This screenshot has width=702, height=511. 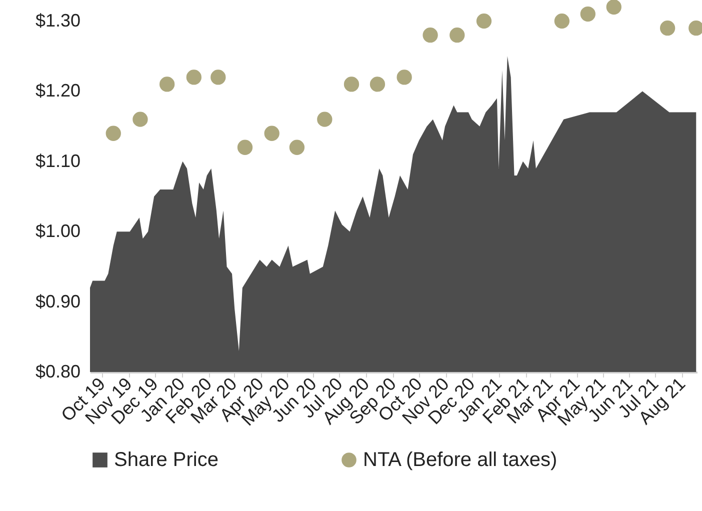 I want to click on legend-label: NTA (Before all taxes), so click(x=460, y=460).